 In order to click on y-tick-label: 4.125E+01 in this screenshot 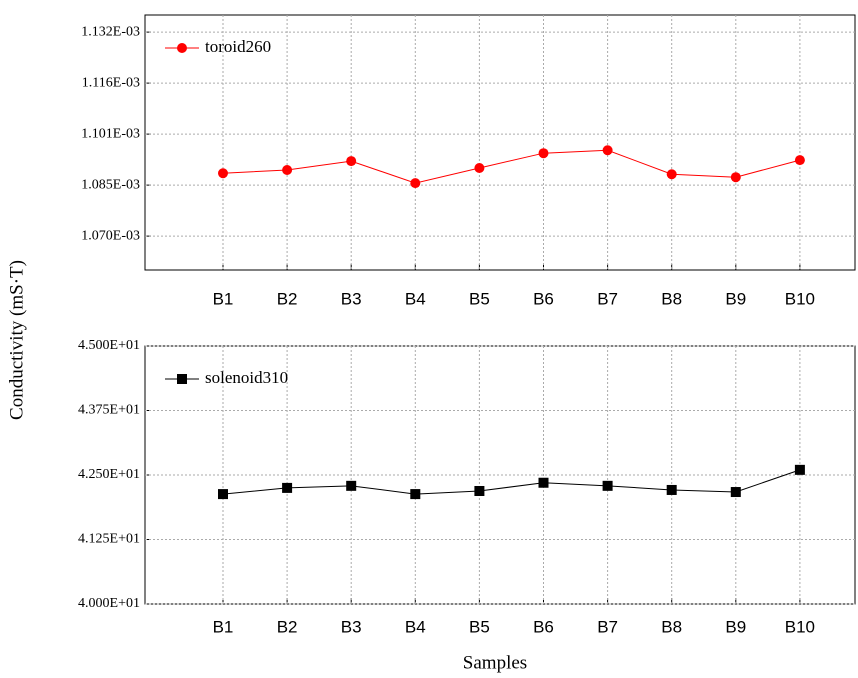, I will do `click(109, 539)`.